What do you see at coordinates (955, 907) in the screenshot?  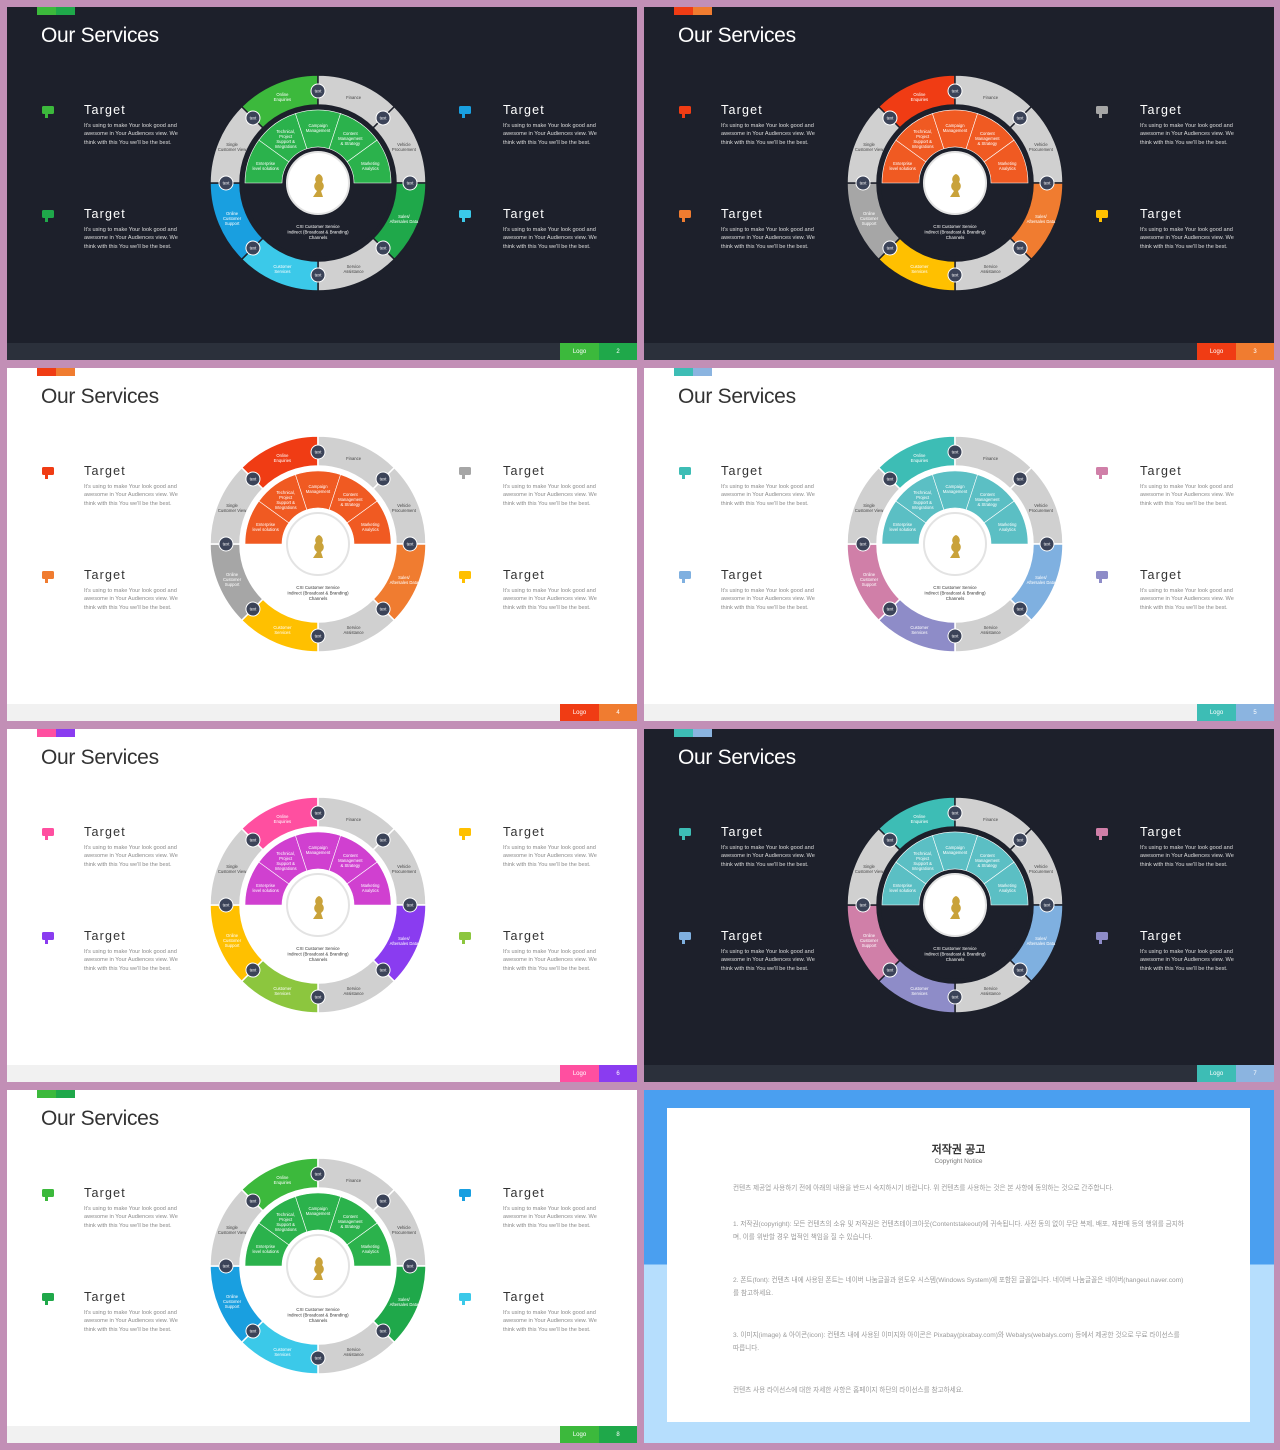 I see `center-logo` at bounding box center [955, 907].